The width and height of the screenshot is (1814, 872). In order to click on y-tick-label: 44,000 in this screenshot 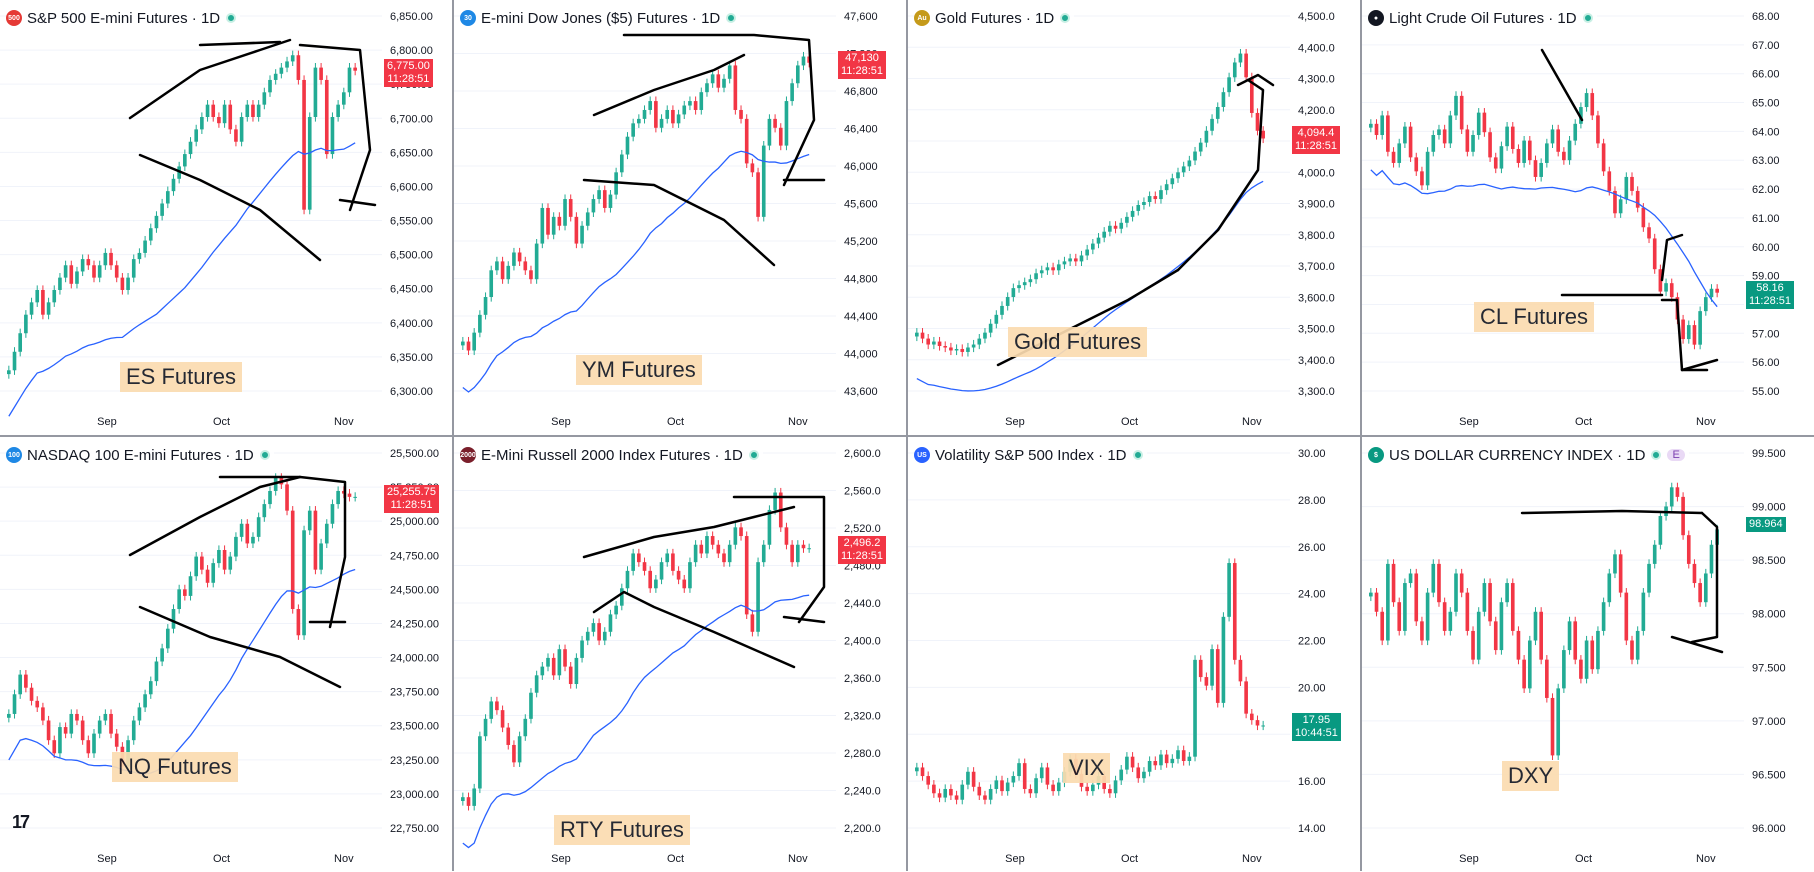, I will do `click(861, 355)`.